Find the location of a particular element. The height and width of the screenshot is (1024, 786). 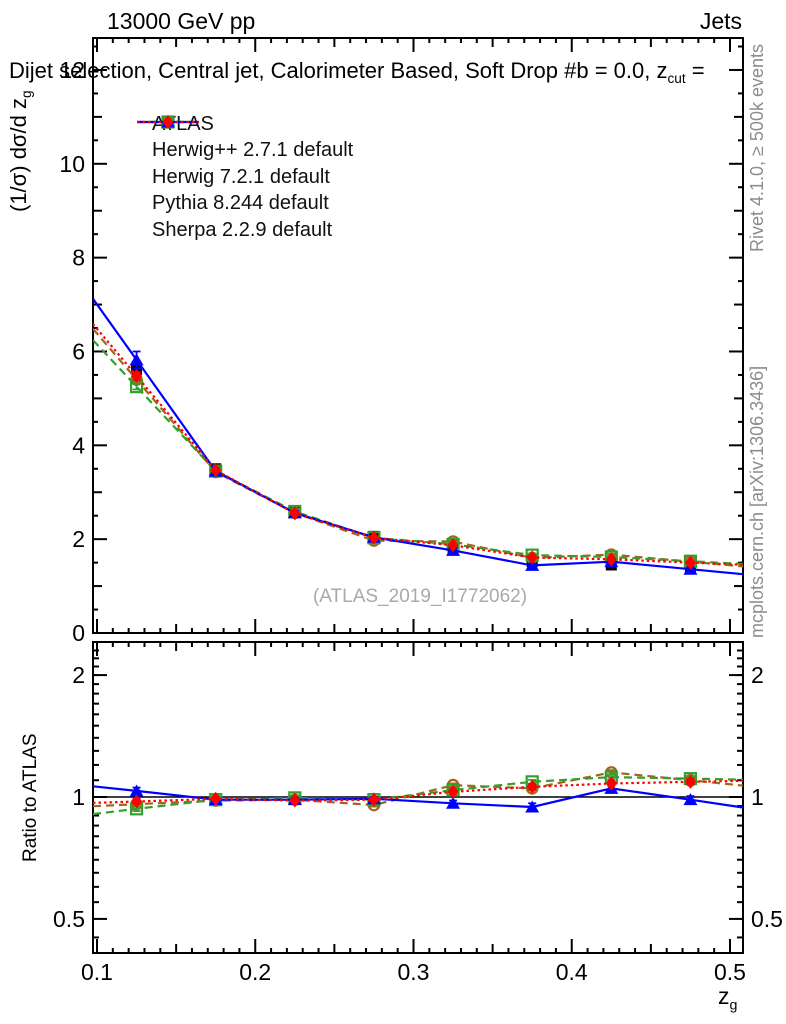

x-tick-label: 0.1 is located at coordinates (97, 972).